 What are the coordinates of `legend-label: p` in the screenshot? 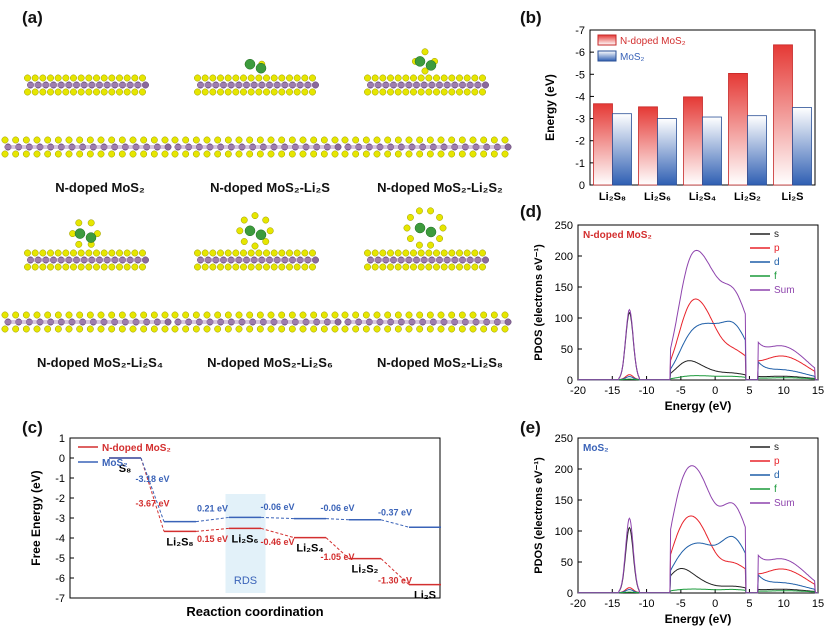 It's located at (777, 248).